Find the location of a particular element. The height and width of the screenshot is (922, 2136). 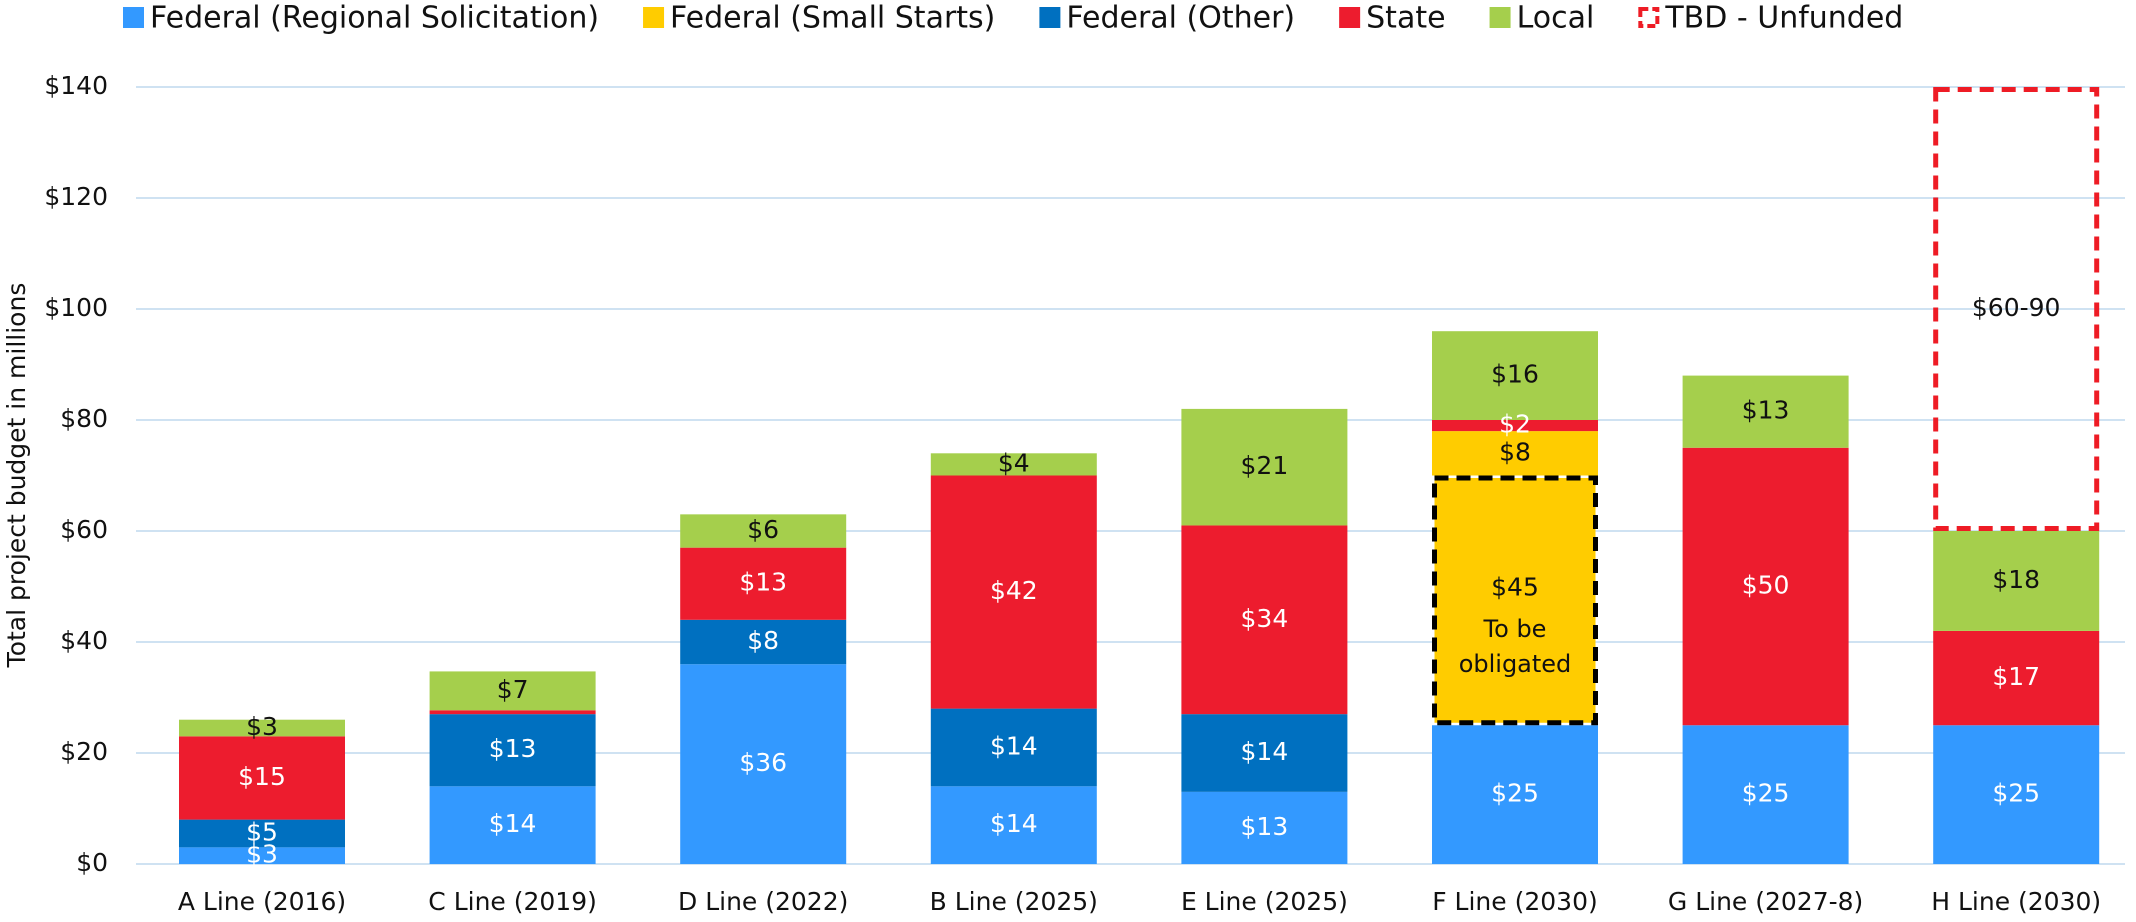

data-label: $45 is located at coordinates (1515, 586).